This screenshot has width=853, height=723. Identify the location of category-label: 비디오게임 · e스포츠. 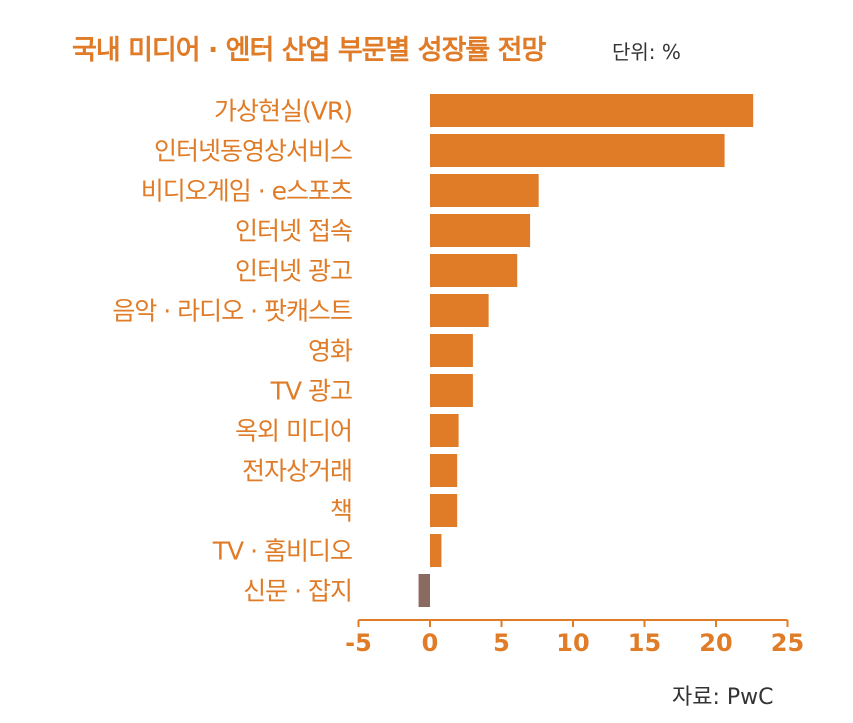
(246, 191).